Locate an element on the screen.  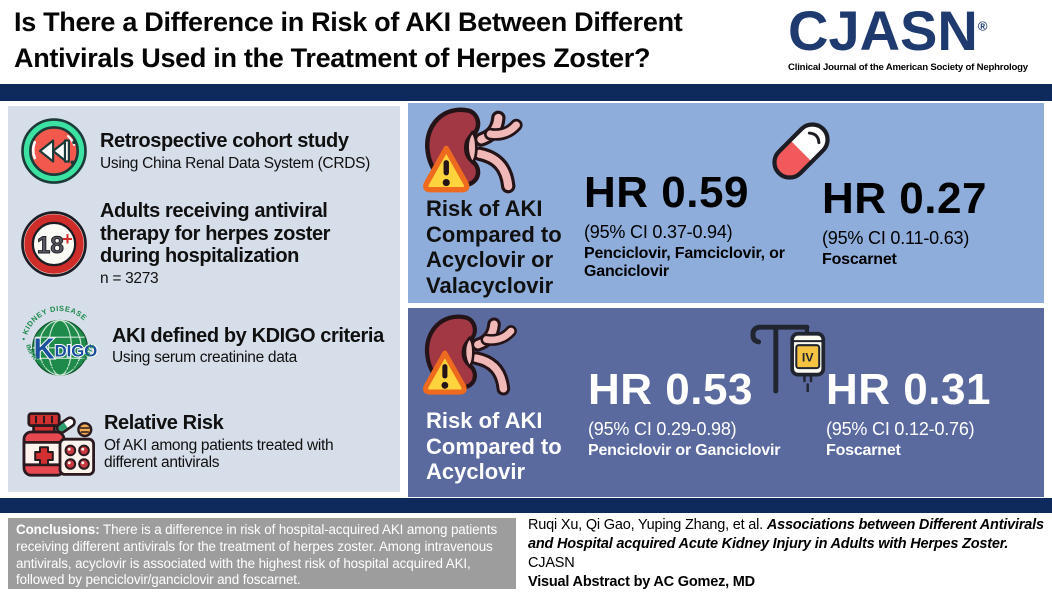
method-subtitle-population: n = 3273 is located at coordinates (129, 278).